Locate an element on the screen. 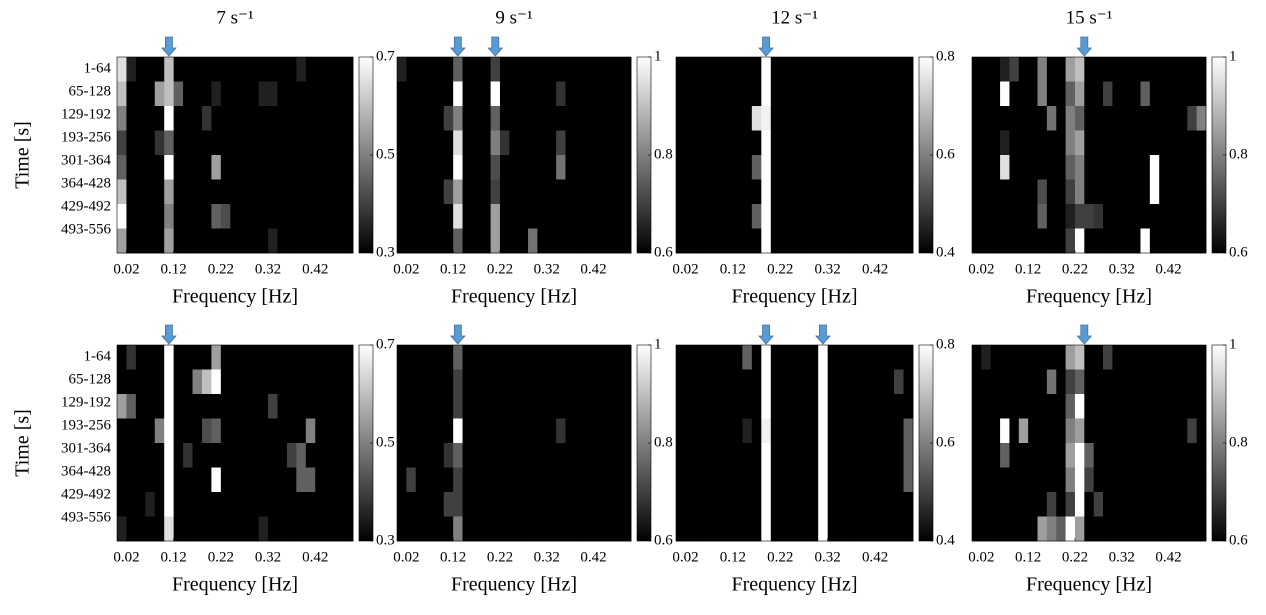  plot-frame is located at coordinates (235, 155).